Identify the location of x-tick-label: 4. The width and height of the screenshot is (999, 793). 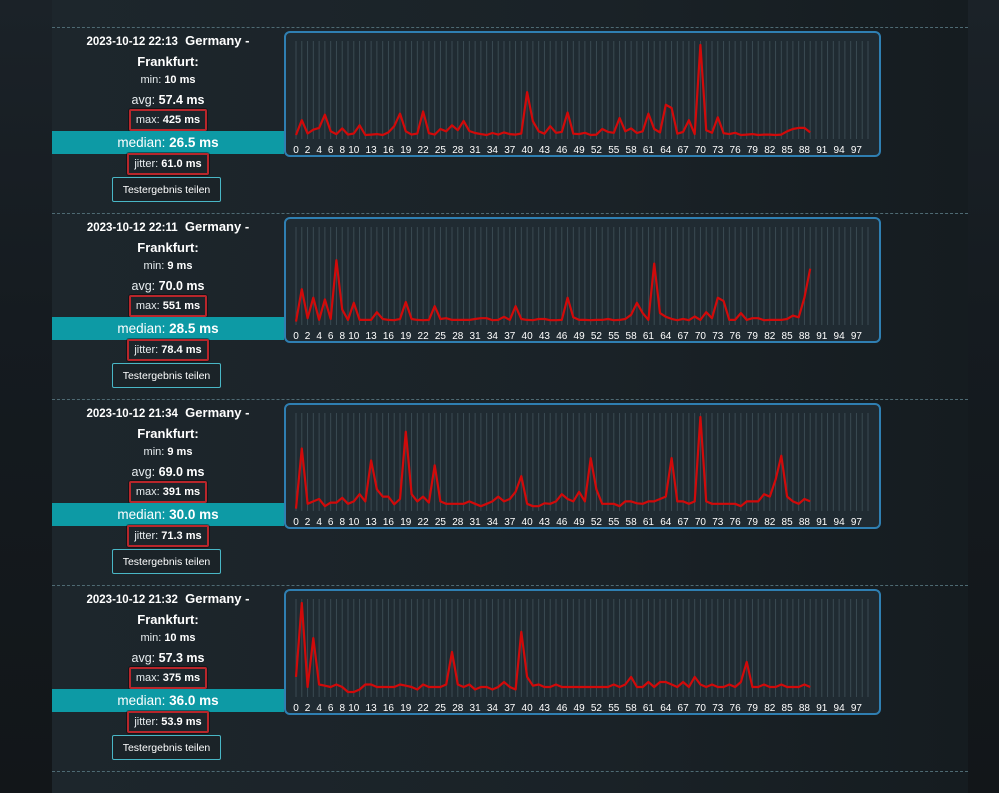
(319, 522).